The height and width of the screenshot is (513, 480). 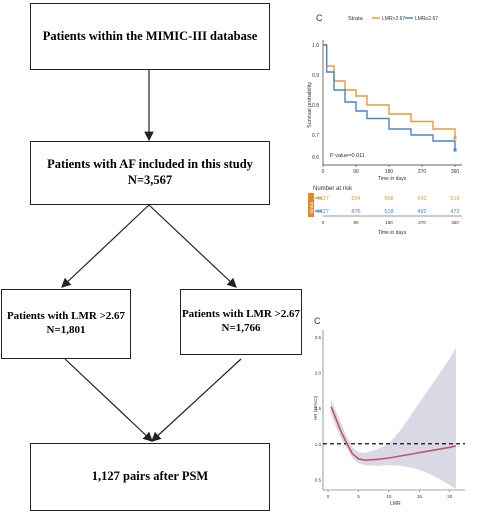 What do you see at coordinates (388, 199) in the screenshot?
I see `km-risk-cell-high: 568` at bounding box center [388, 199].